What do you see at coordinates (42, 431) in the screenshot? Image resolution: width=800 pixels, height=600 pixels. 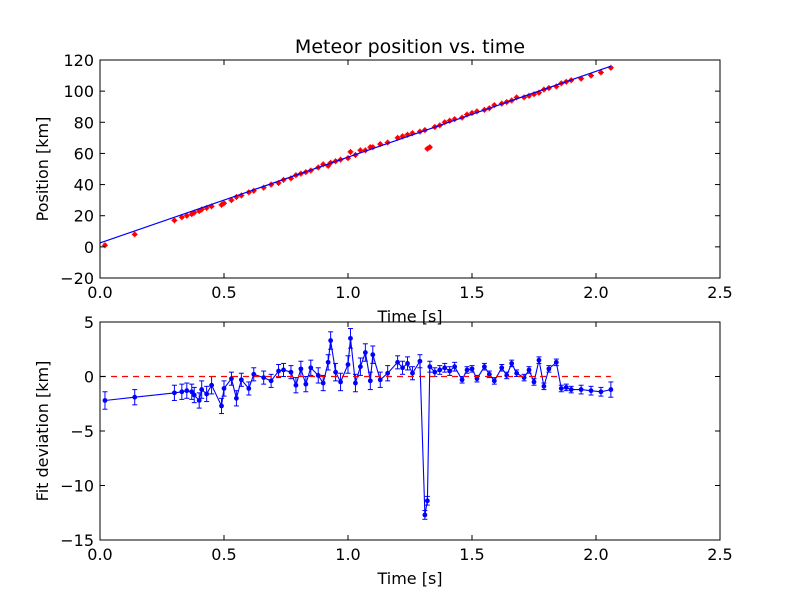 I see `y-axis-label: Fit deviation [km]` at bounding box center [42, 431].